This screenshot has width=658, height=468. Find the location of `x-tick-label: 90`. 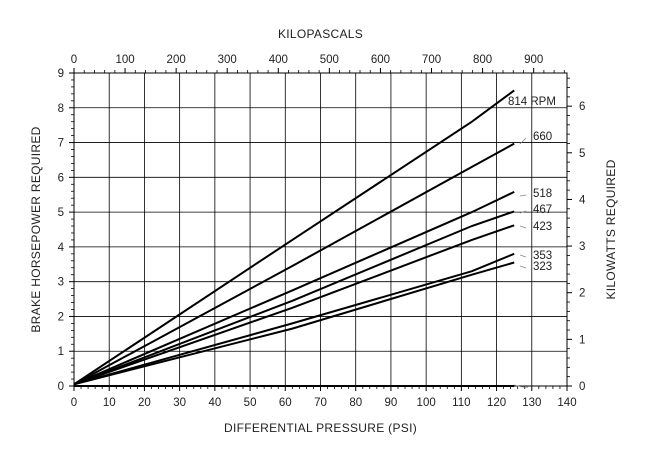

x-tick-label: 90 is located at coordinates (391, 403).